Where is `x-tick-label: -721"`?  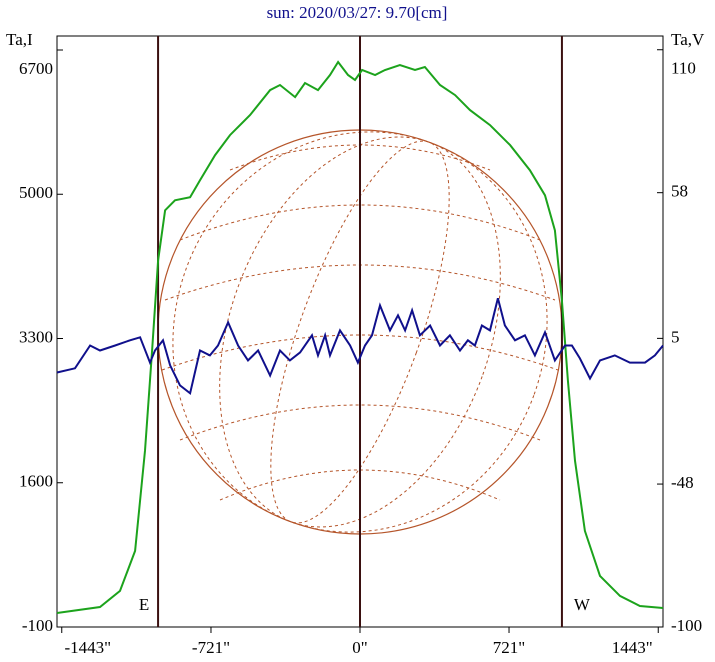 x-tick-label: -721" is located at coordinates (211, 647).